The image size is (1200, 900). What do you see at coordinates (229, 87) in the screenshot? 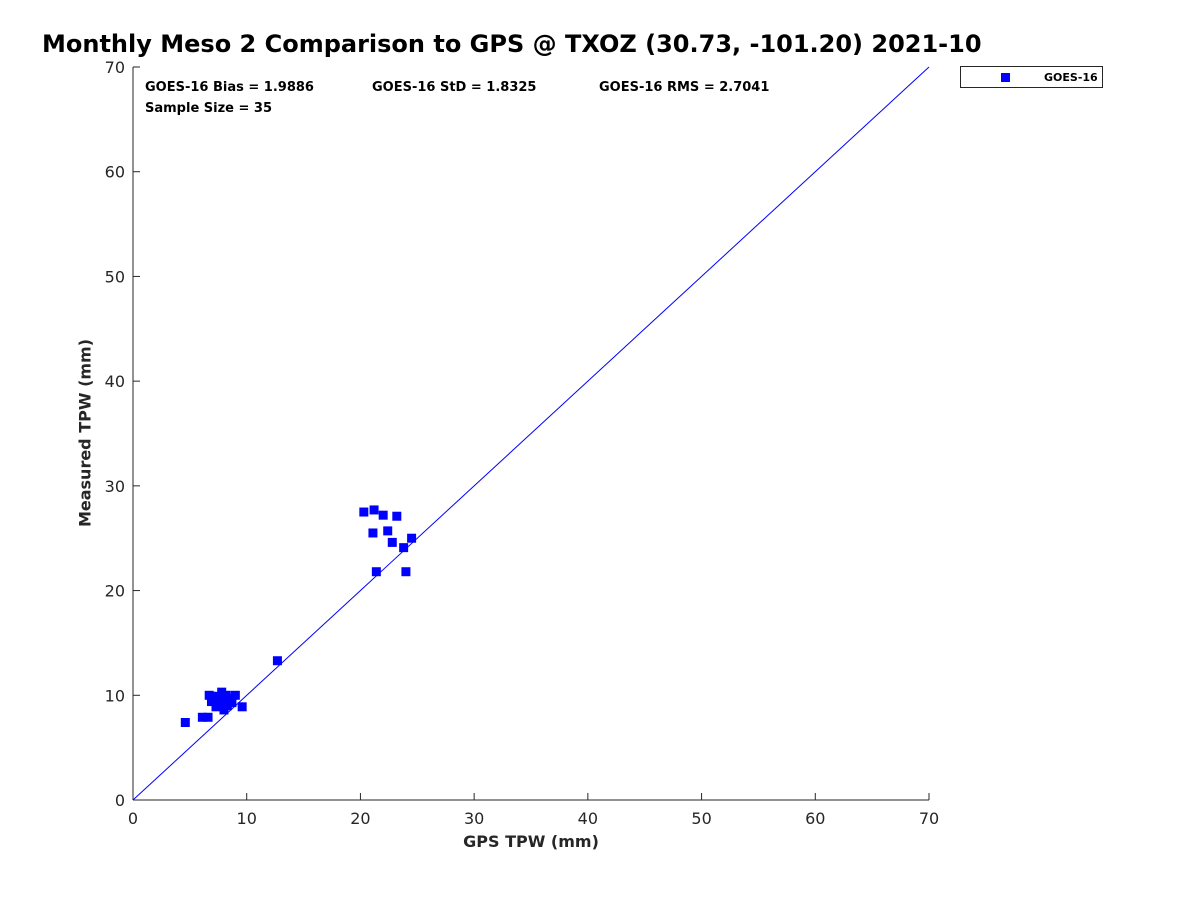
I see `bias-stat: GOES-16 Bias = 1.9886` at bounding box center [229, 87].